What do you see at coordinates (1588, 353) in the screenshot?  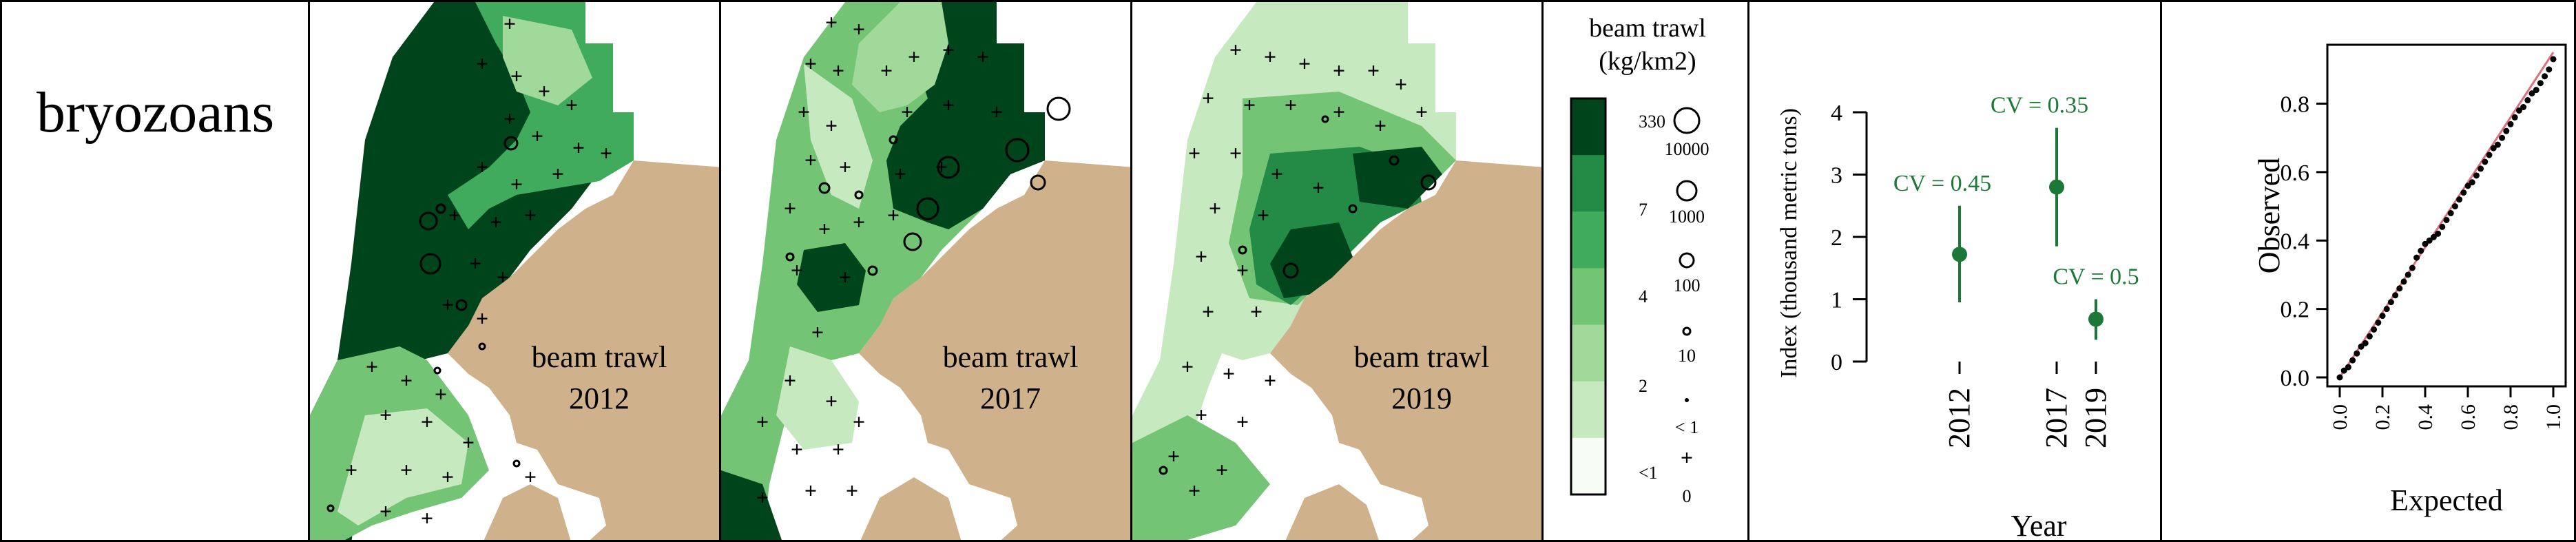 I see `color-swatch` at bounding box center [1588, 353].